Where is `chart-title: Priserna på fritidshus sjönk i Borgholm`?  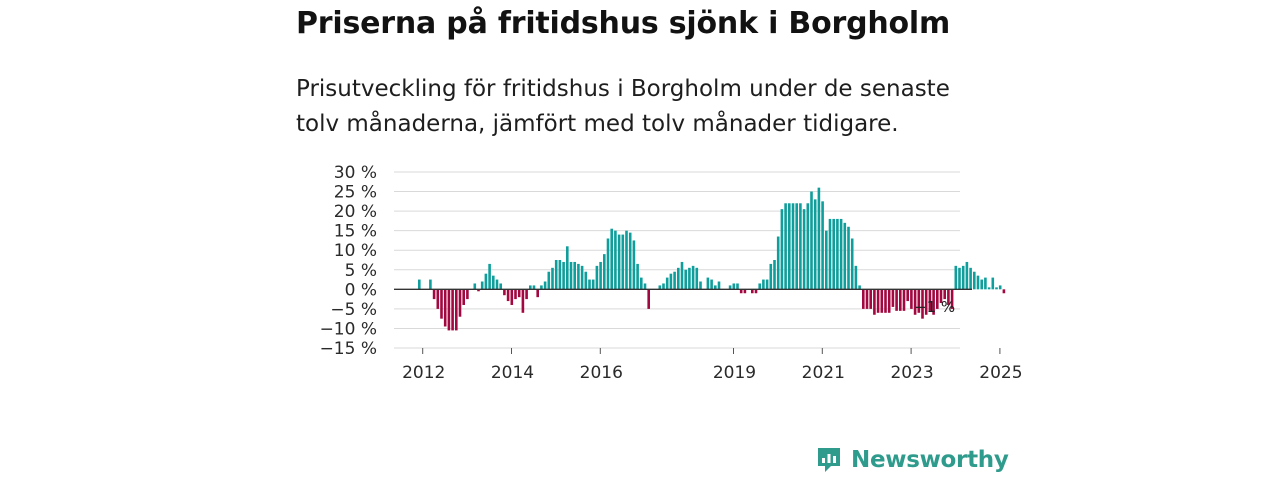
chart-title: Priserna på fritidshus sjönk i Borgholm is located at coordinates (623, 23).